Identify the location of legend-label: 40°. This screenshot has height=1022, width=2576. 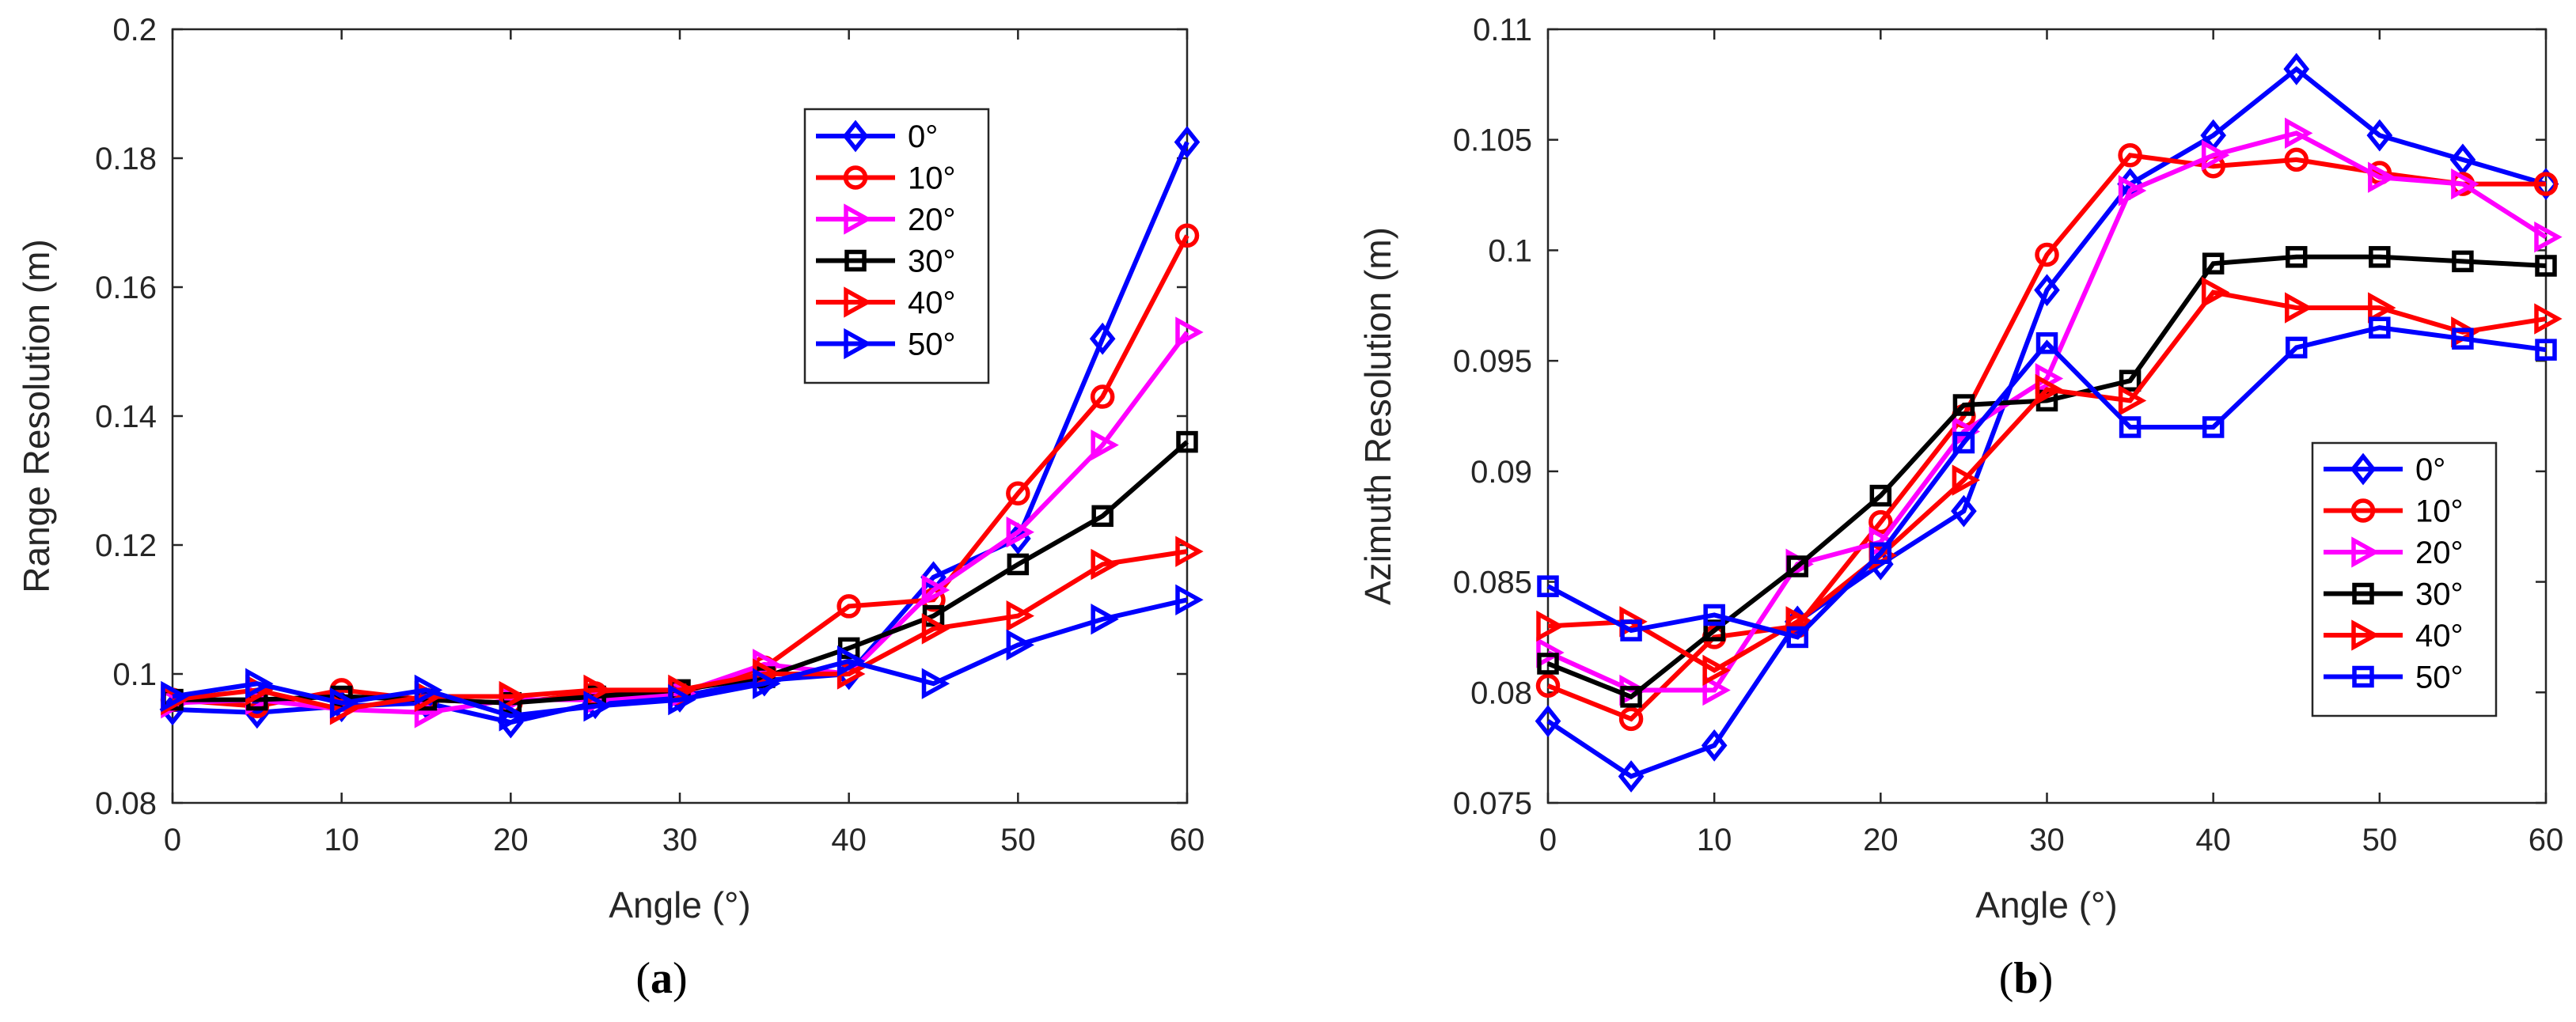
(2439, 636).